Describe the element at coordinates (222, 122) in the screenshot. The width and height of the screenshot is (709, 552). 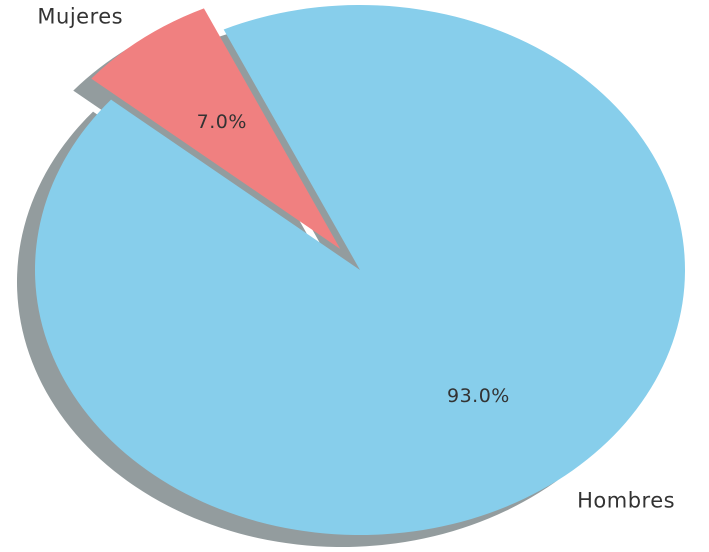
I see `percent-label: 7.0%` at that location.